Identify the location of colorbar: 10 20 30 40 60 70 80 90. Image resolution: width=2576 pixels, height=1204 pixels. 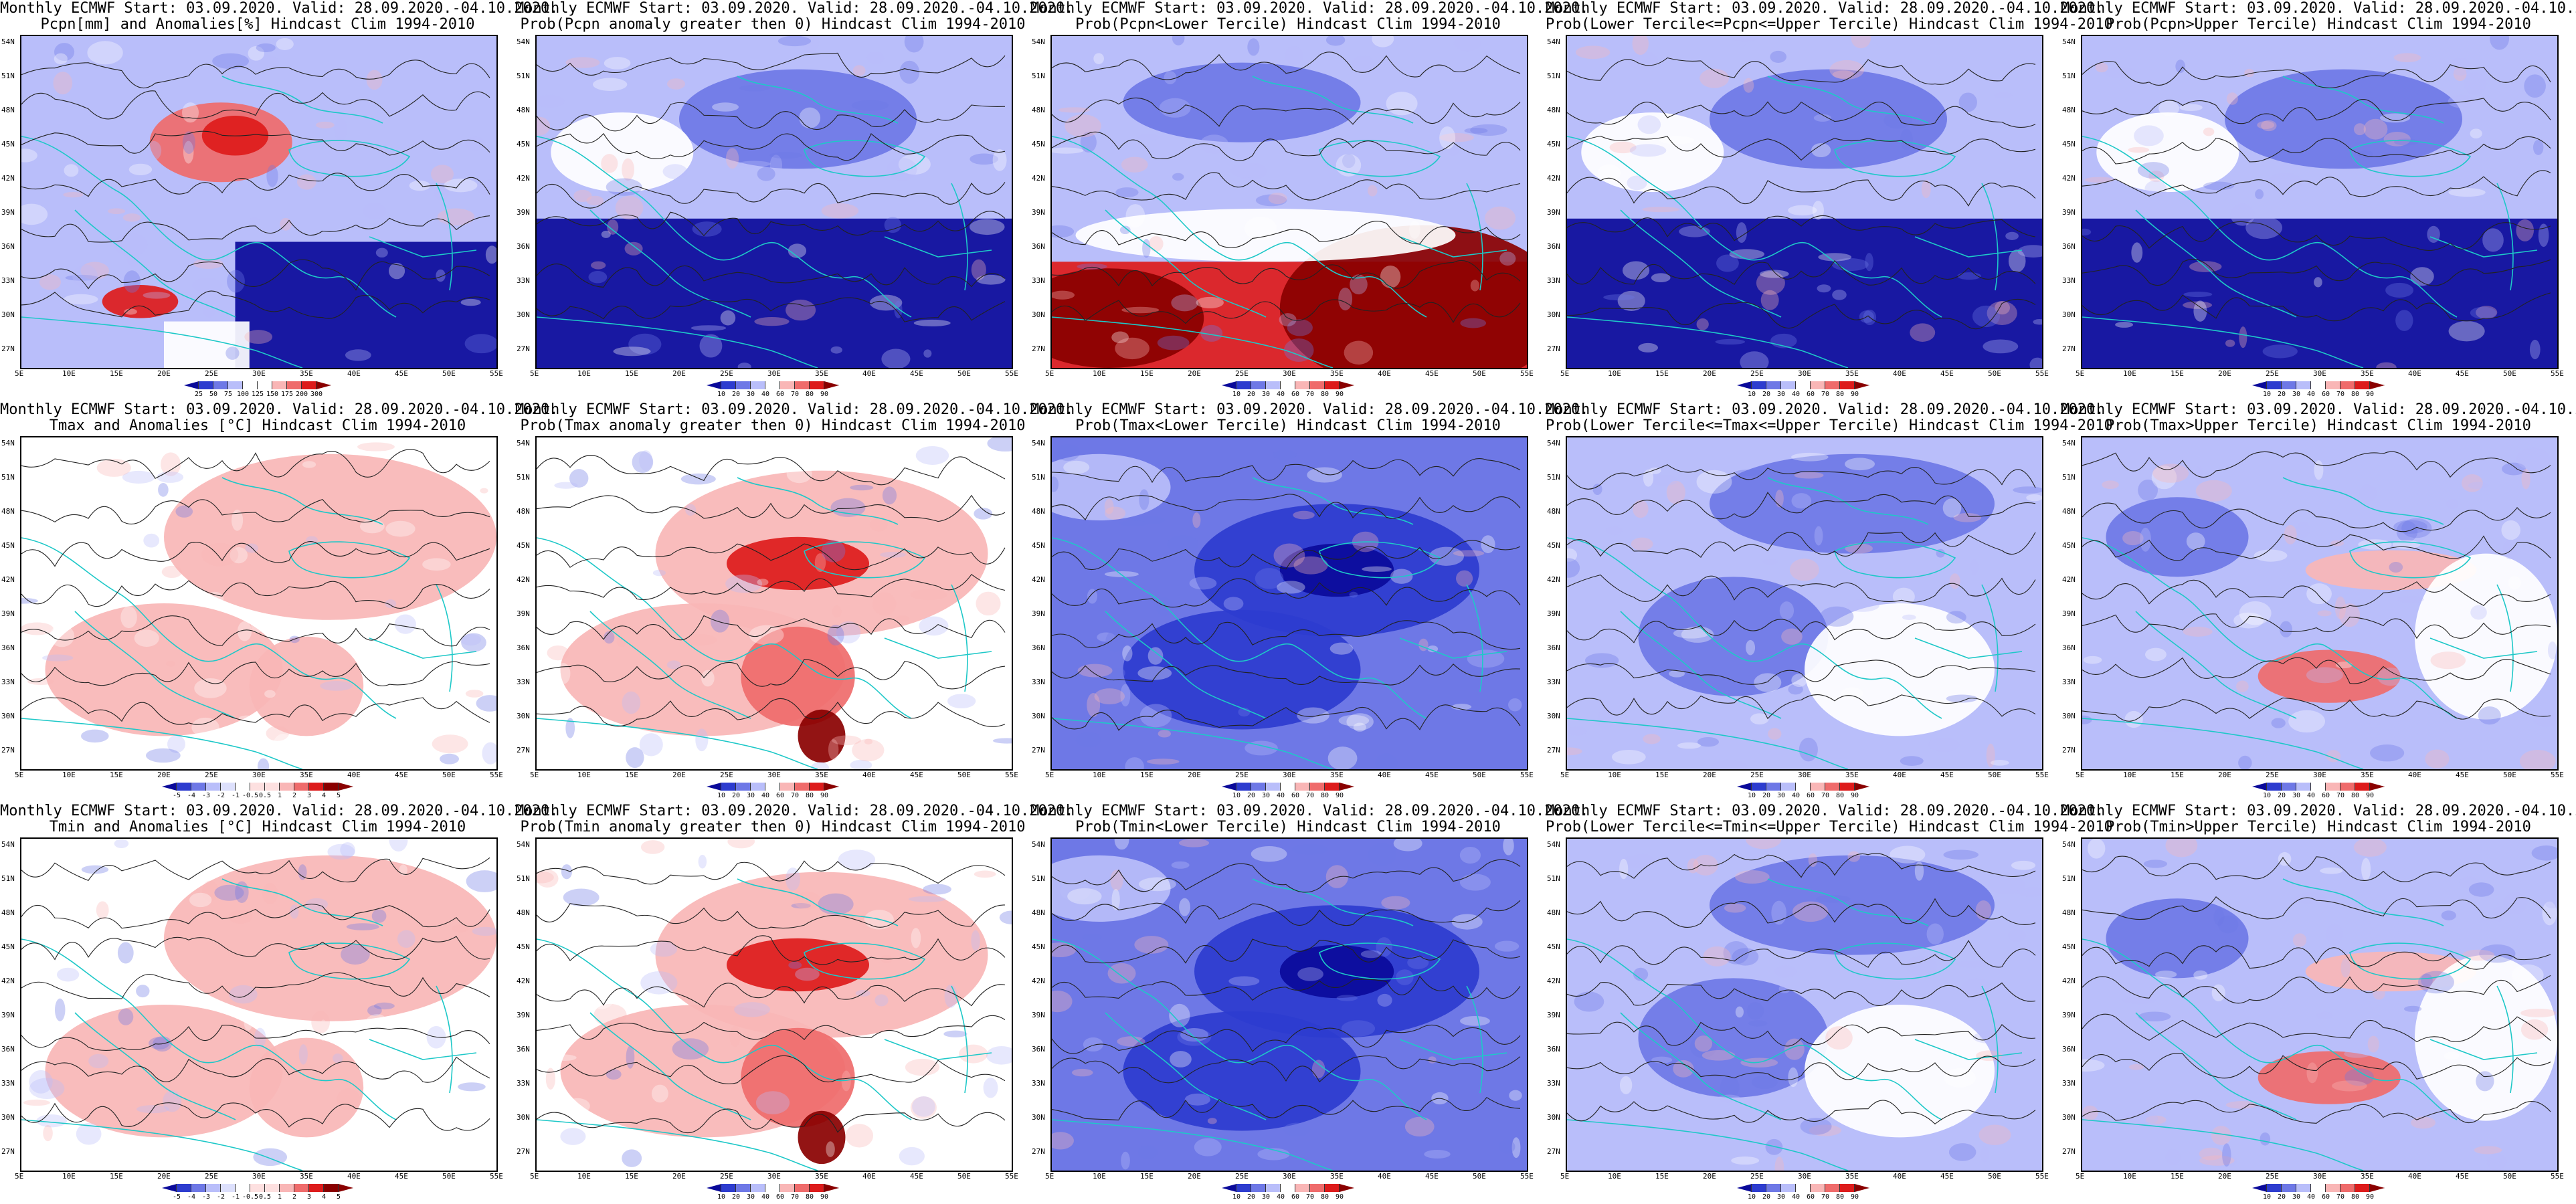
(773, 389).